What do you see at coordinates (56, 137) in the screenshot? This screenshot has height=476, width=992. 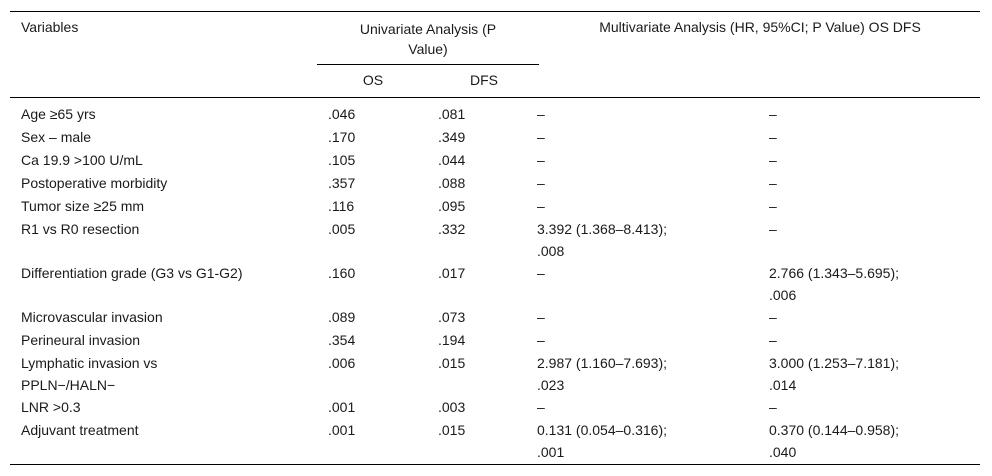 I see `cell-variable-text: Sex – male` at bounding box center [56, 137].